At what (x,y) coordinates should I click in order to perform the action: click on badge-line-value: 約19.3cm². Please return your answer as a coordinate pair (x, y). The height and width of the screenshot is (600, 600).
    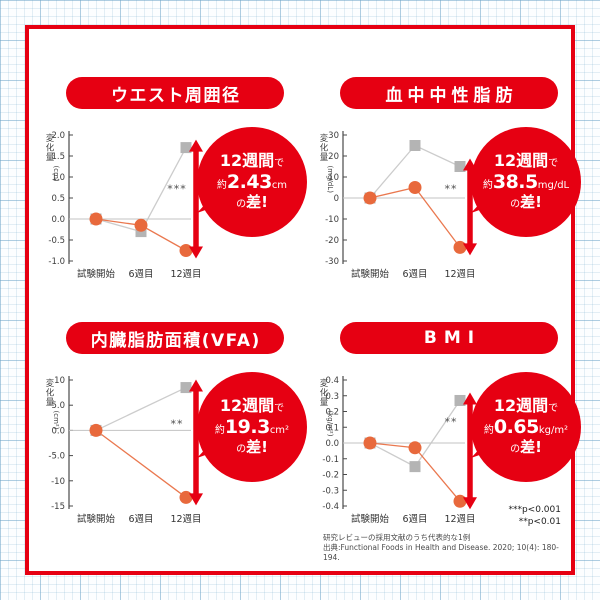
    Looking at the image, I should click on (252, 427).